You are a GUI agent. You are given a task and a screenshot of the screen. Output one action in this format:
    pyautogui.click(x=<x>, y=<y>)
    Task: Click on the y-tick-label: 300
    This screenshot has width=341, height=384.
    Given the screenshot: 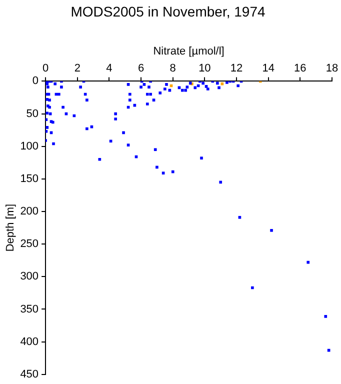 What is the action you would take?
    pyautogui.click(x=29, y=276)
    